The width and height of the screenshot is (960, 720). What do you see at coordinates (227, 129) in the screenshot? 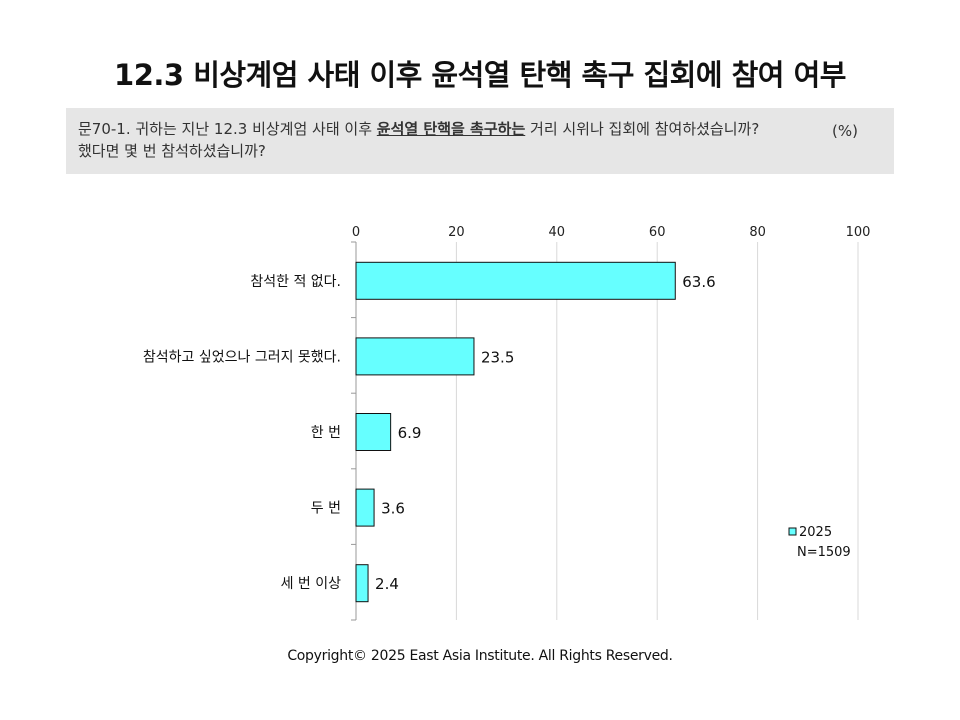
I see `question-prefix: 문70-1. 귀하는 지난 12.3 비상계엄 사태 이후` at bounding box center [227, 129].